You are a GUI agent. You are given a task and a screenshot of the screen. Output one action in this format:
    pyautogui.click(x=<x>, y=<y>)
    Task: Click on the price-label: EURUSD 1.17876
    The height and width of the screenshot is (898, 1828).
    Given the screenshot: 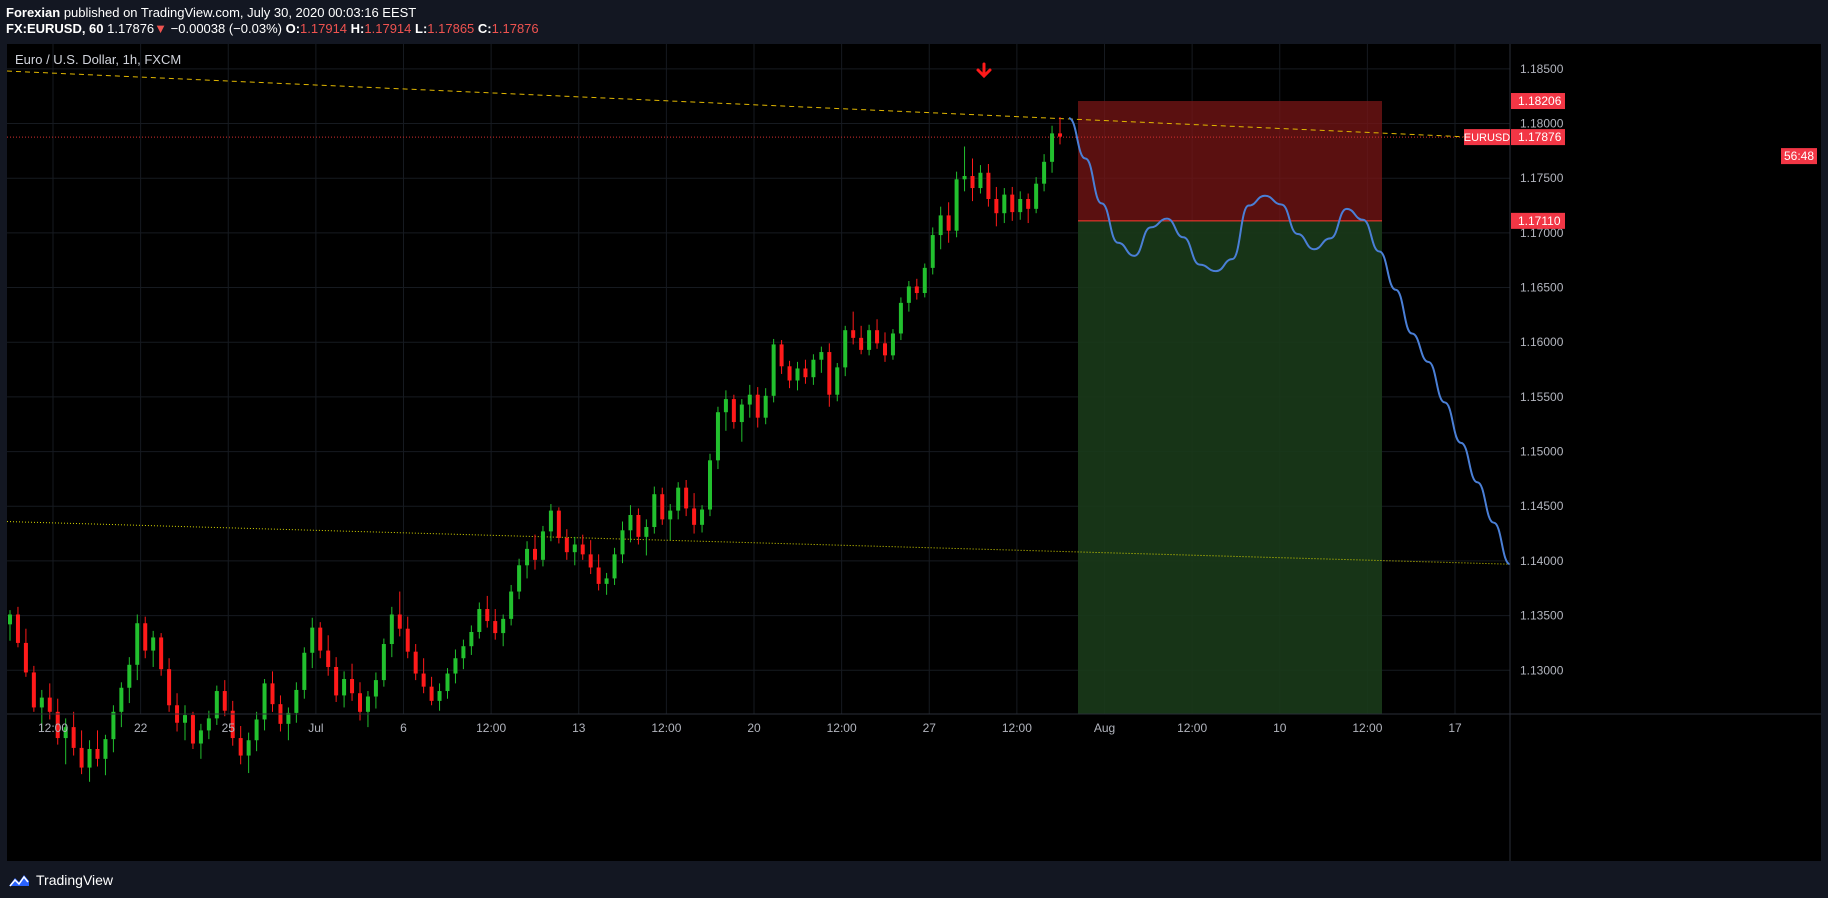 What is the action you would take?
    pyautogui.click(x=1514, y=137)
    